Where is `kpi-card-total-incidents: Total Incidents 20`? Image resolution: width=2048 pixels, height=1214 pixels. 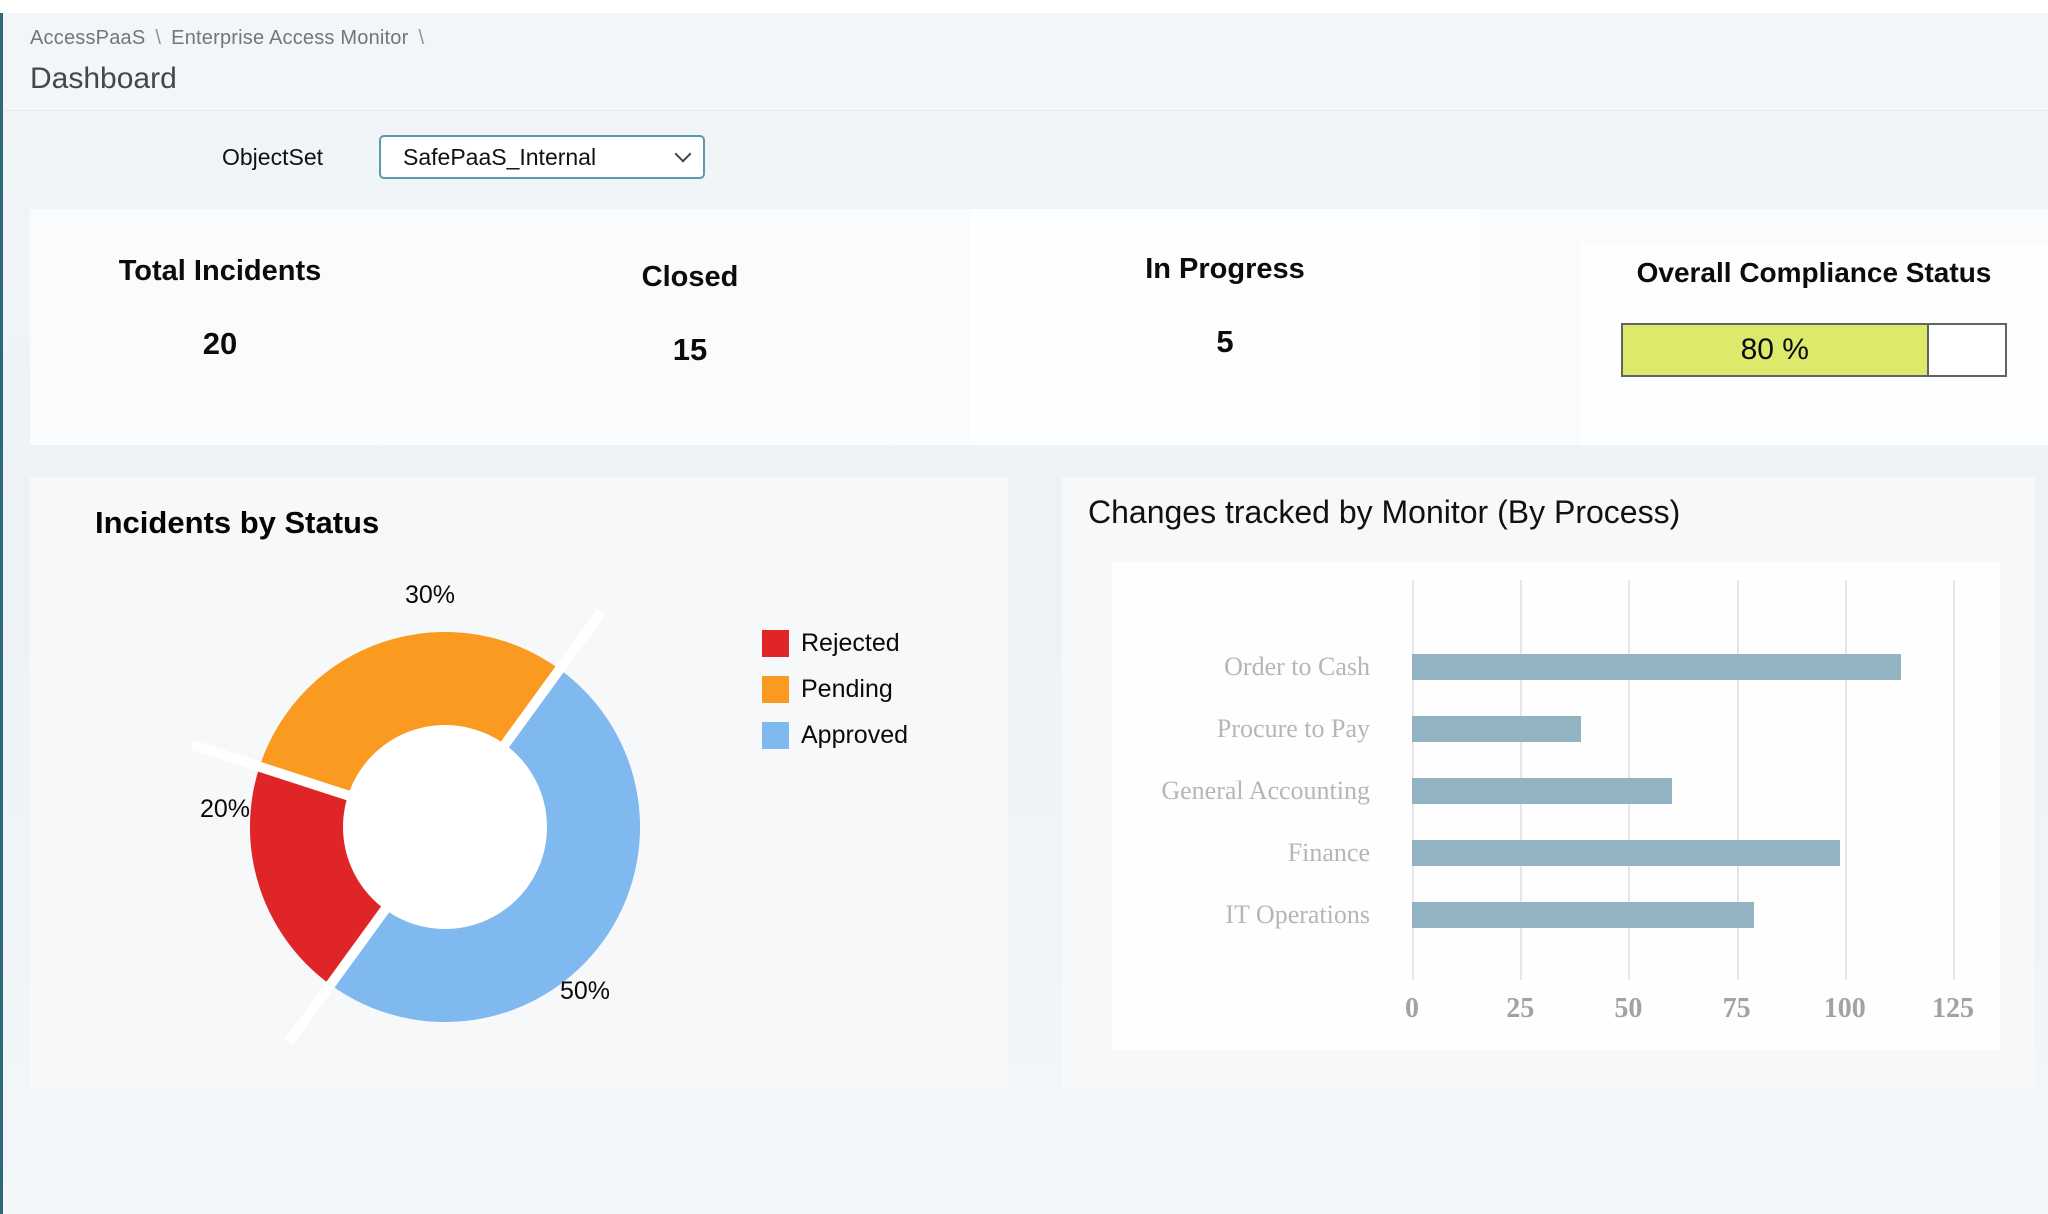
kpi-card-total-incidents: Total Incidents 20 is located at coordinates (220, 327).